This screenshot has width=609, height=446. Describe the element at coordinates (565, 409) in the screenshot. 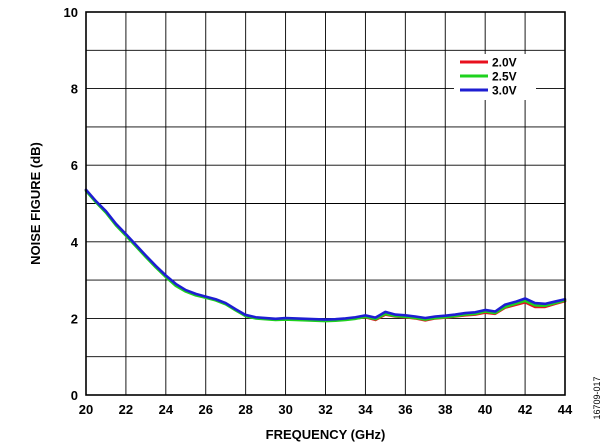

I see `x-tick-label: 44` at that location.